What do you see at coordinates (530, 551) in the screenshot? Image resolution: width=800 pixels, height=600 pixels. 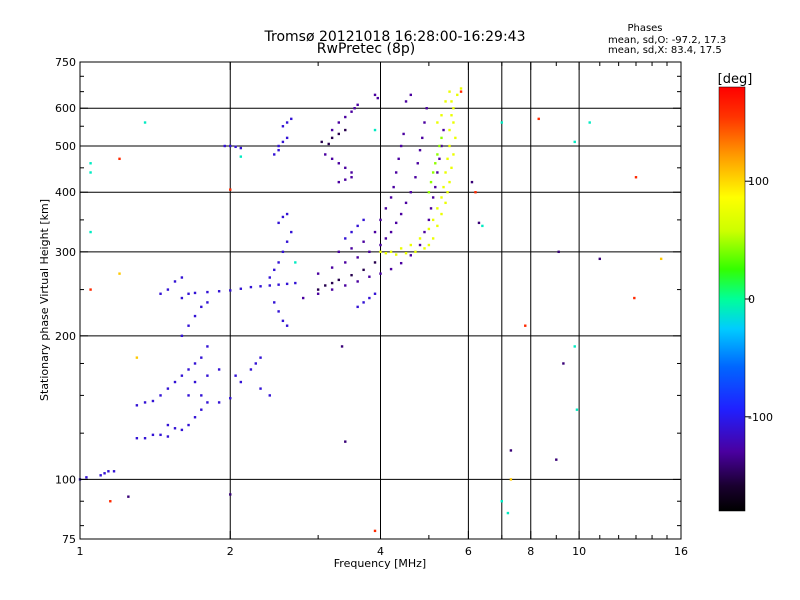 I see `x-tick-label: 8` at bounding box center [530, 551].